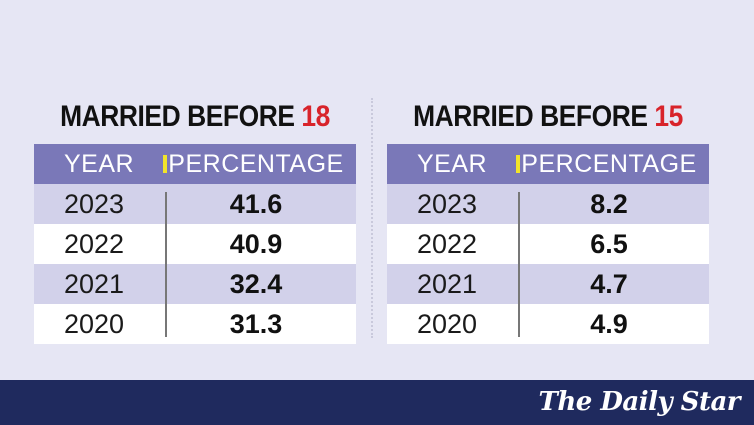 Image resolution: width=754 pixels, height=425 pixels. Describe the element at coordinates (609, 203) in the screenshot. I see `percentage-cell: 8.2` at that location.